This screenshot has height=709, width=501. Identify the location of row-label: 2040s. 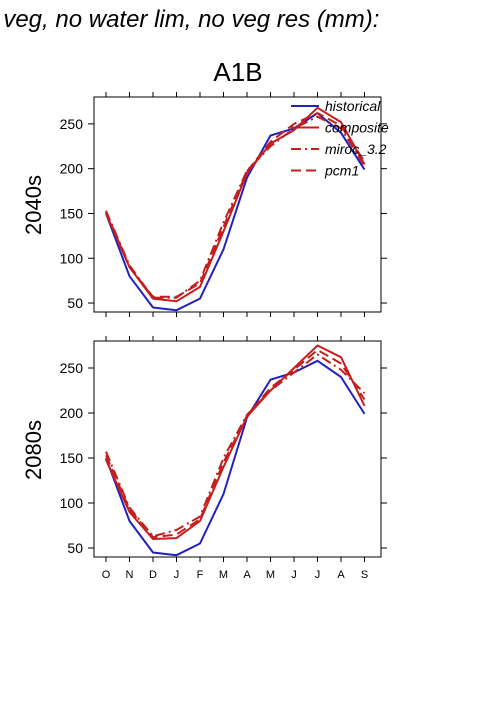
(33, 205).